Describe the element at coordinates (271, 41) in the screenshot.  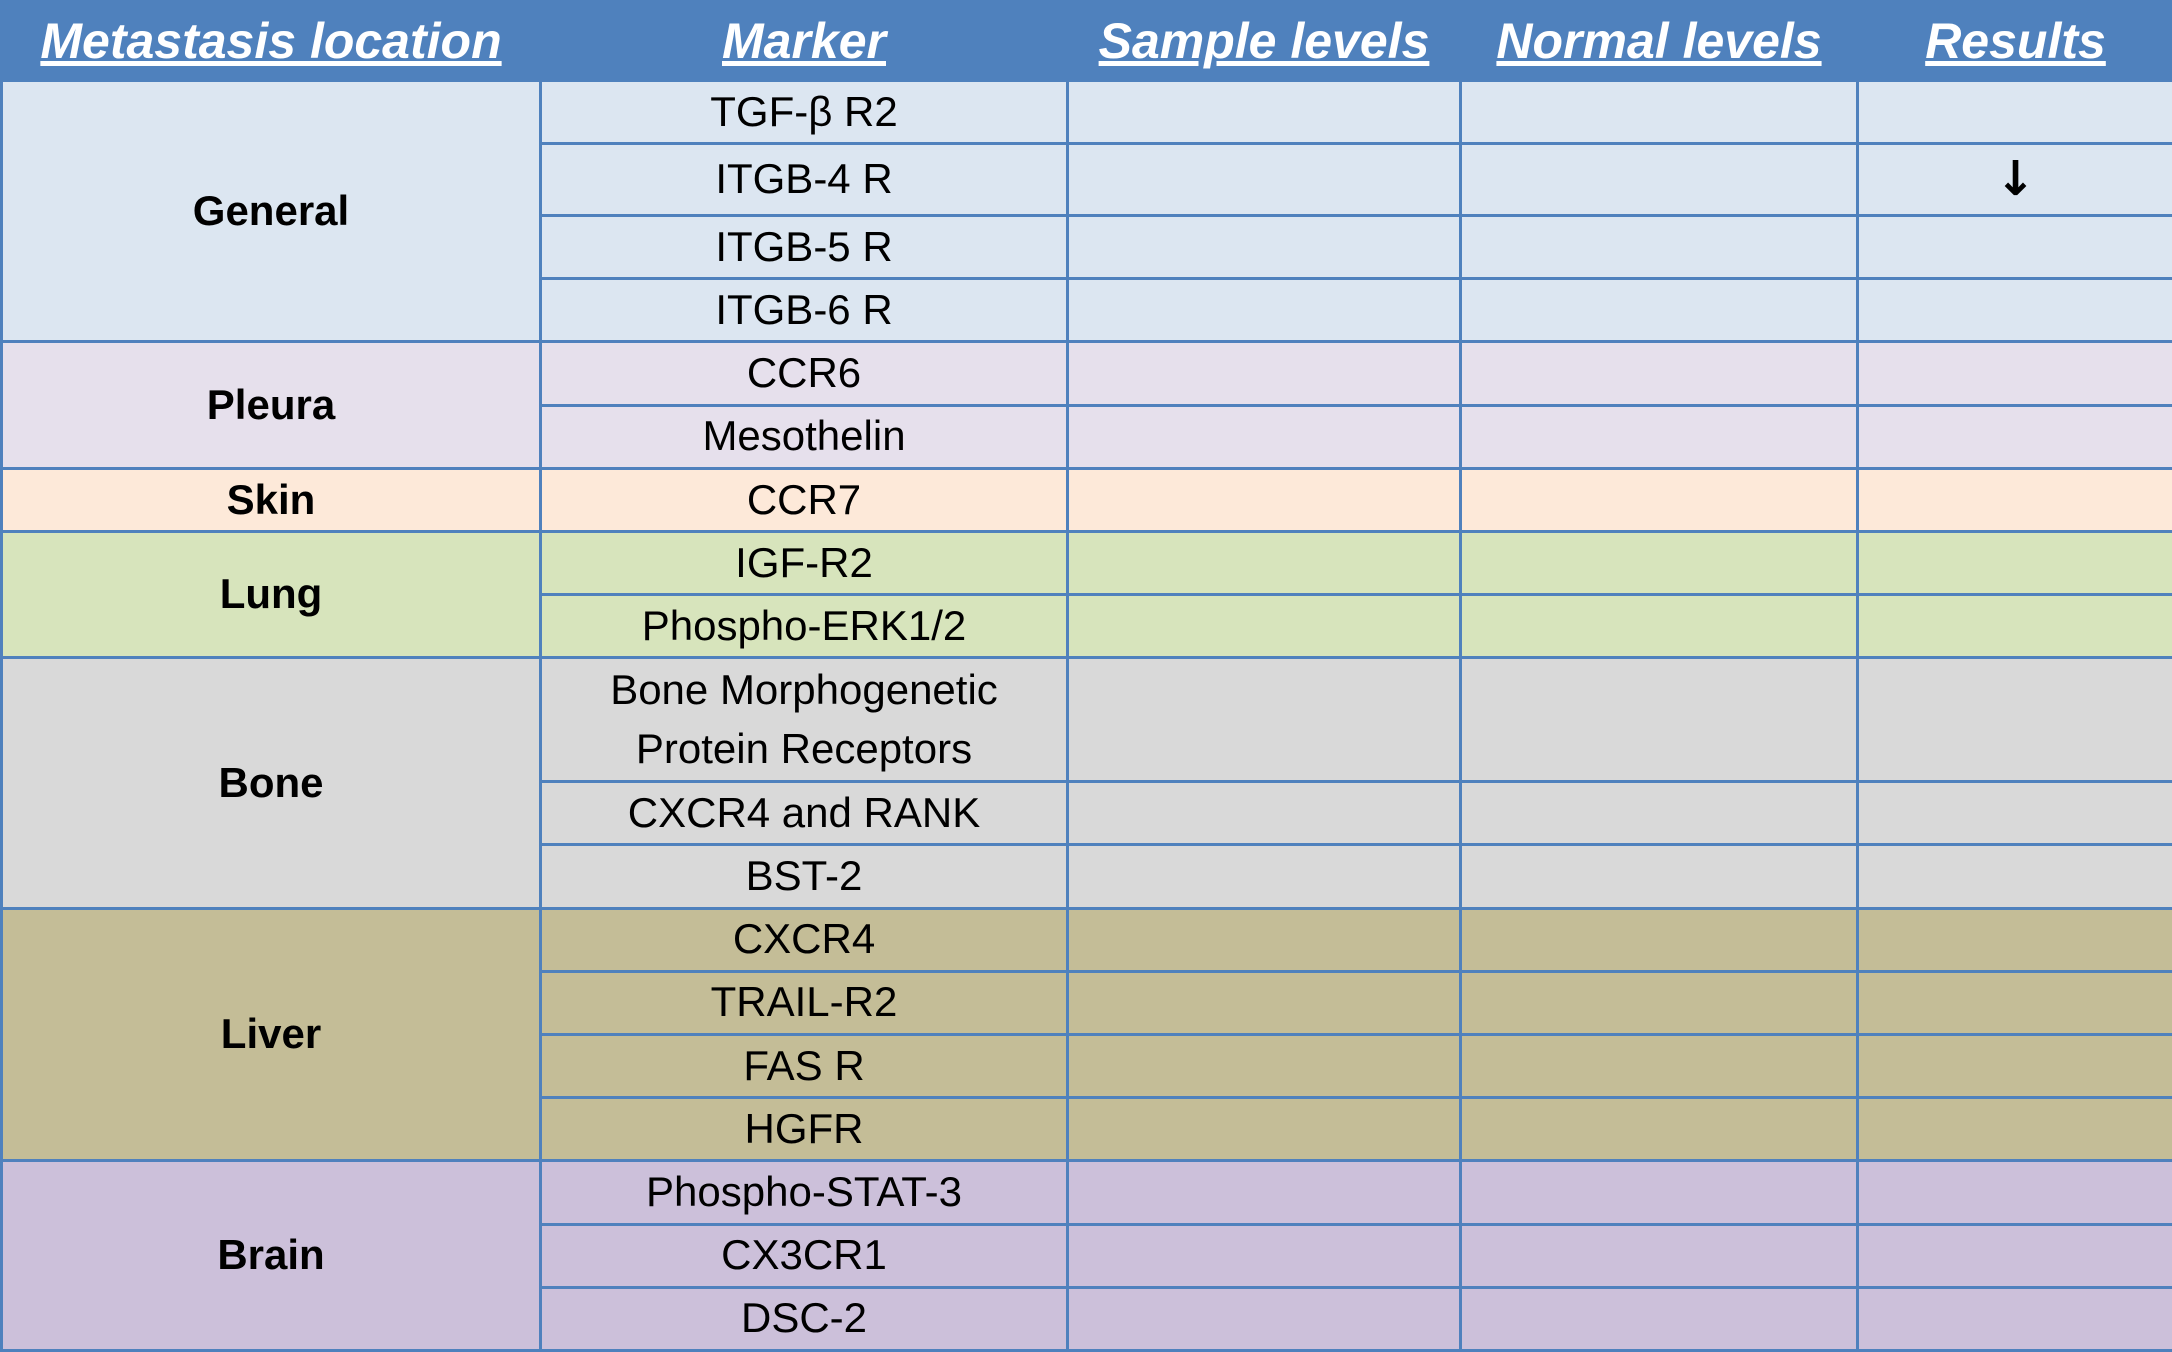
I see `header-location: Metastasis location` at that location.